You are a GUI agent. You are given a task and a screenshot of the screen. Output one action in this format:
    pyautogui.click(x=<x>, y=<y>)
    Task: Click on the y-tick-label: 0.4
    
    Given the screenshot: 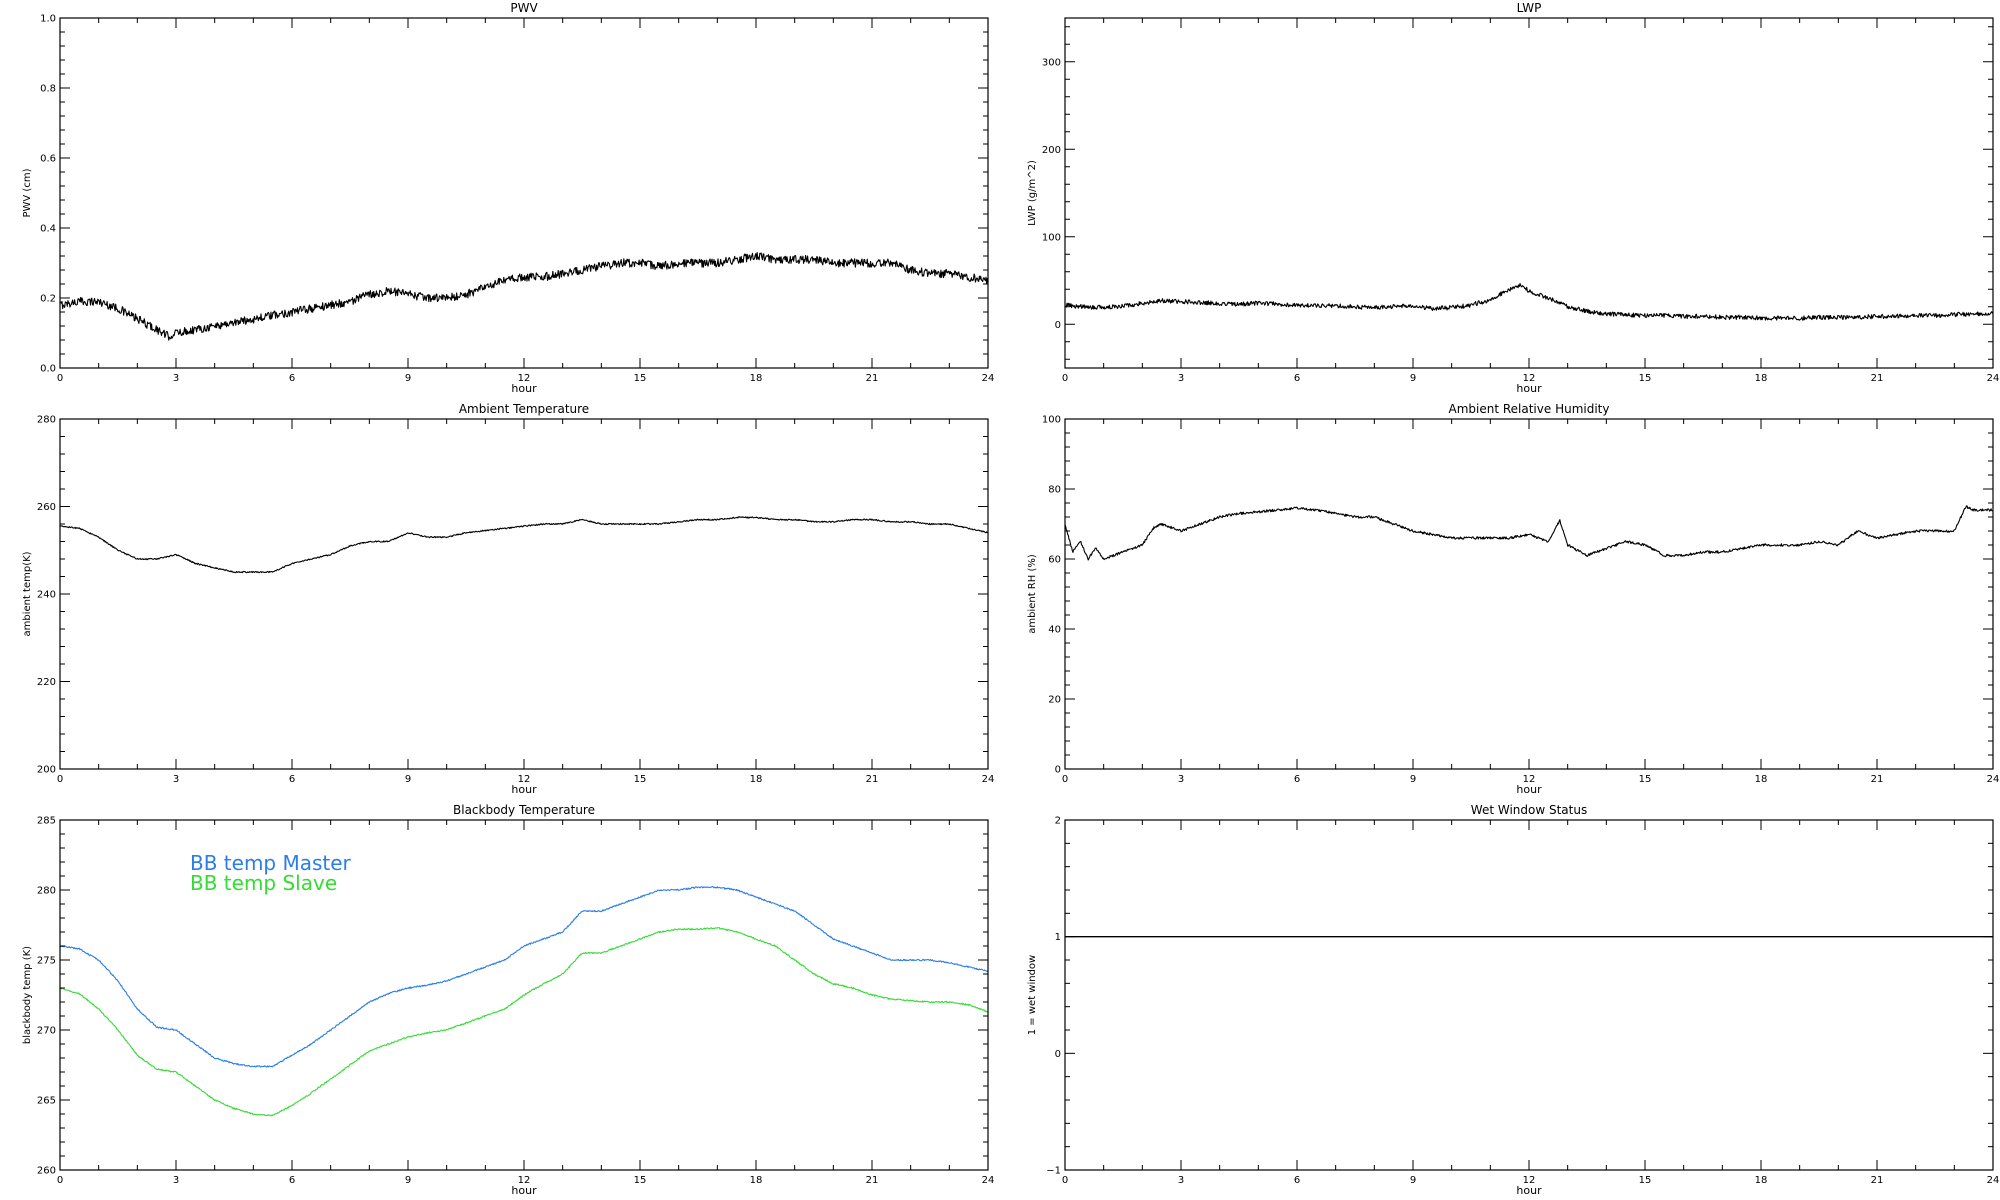 What is the action you would take?
    pyautogui.click(x=48, y=229)
    